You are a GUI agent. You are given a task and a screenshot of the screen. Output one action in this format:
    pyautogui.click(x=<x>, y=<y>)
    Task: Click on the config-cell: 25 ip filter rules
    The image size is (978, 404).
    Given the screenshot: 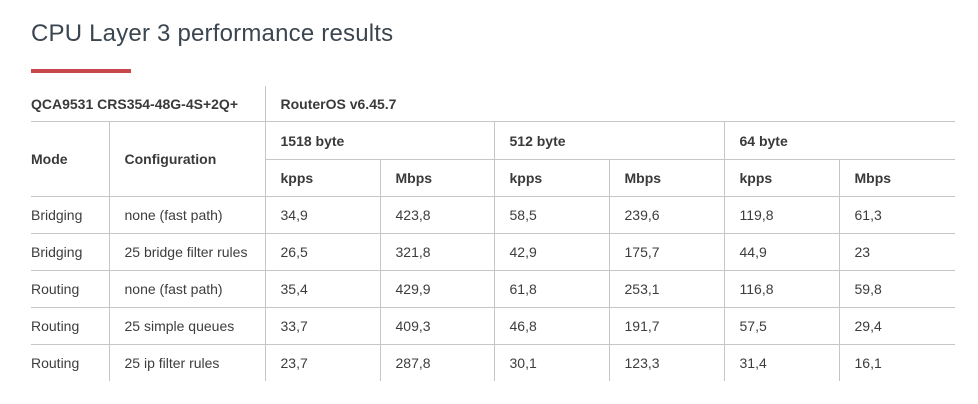 What is the action you would take?
    pyautogui.click(x=186, y=362)
    